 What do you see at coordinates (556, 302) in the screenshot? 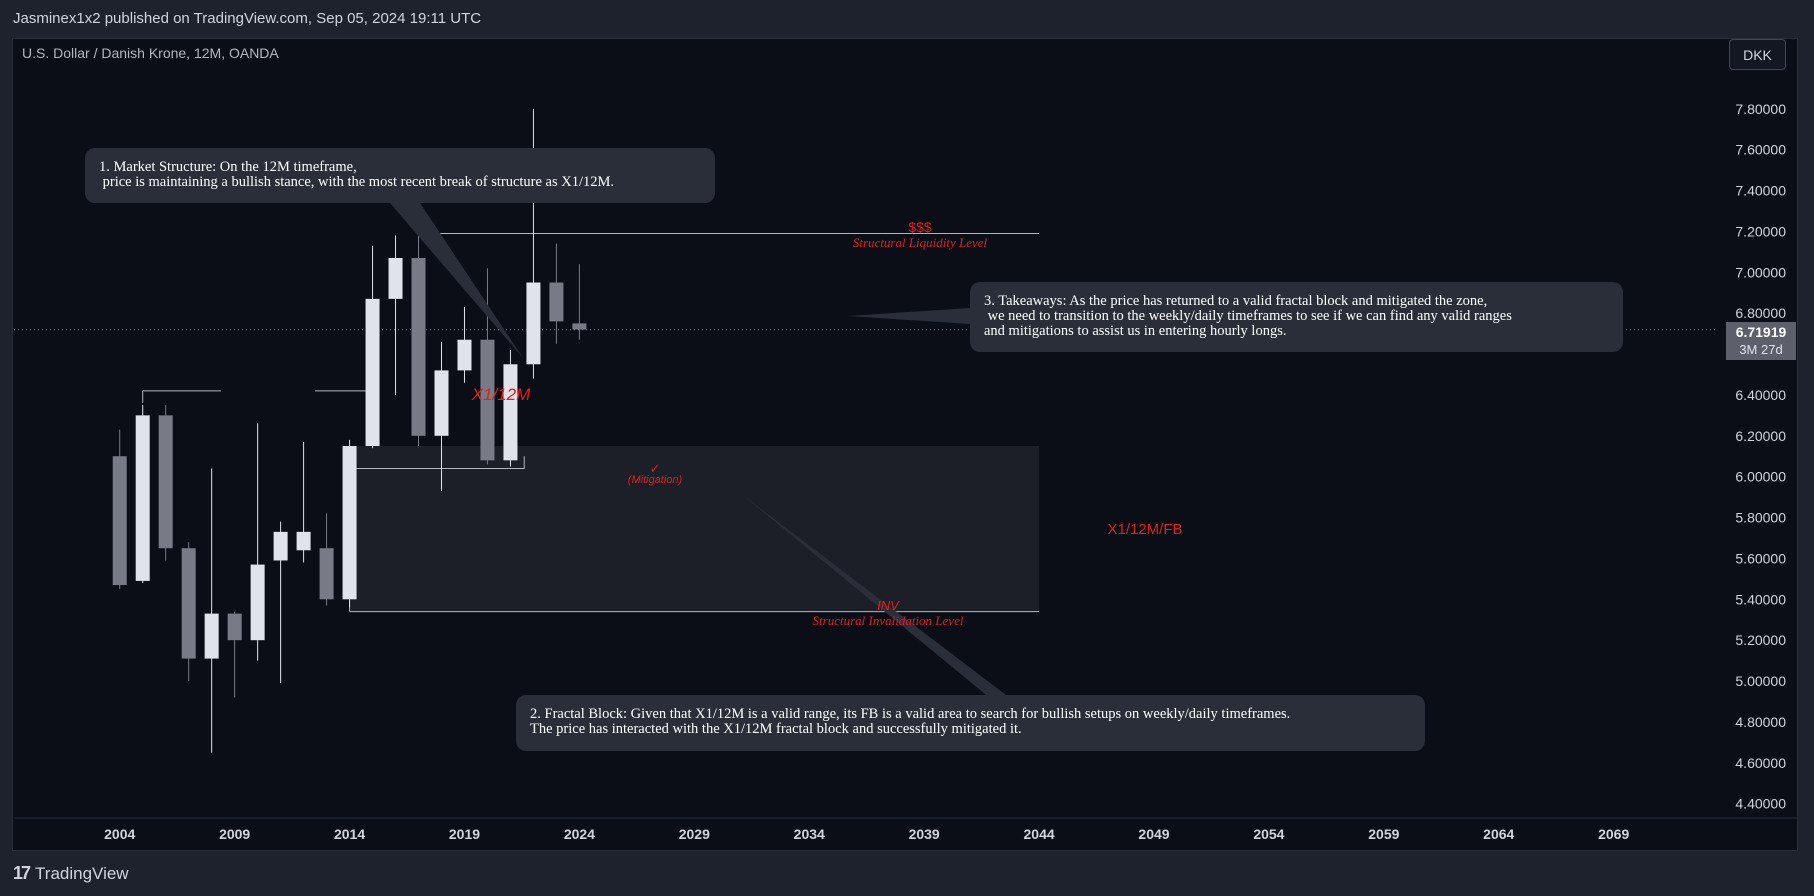
I see `candle-body-2023` at bounding box center [556, 302].